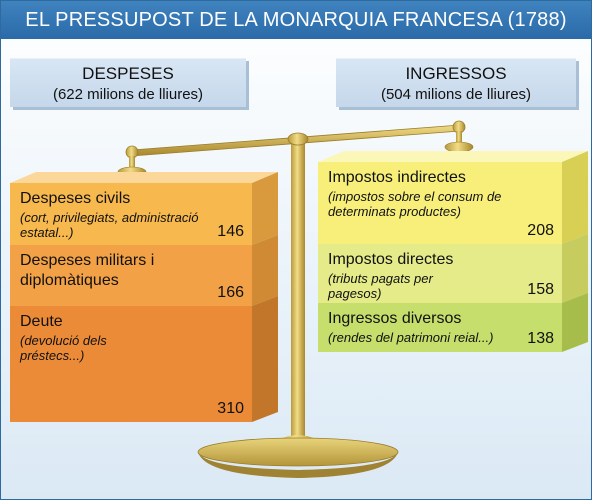 The height and width of the screenshot is (500, 592). Describe the element at coordinates (540, 338) in the screenshot. I see `ingressos-diversos-value: 138` at that location.